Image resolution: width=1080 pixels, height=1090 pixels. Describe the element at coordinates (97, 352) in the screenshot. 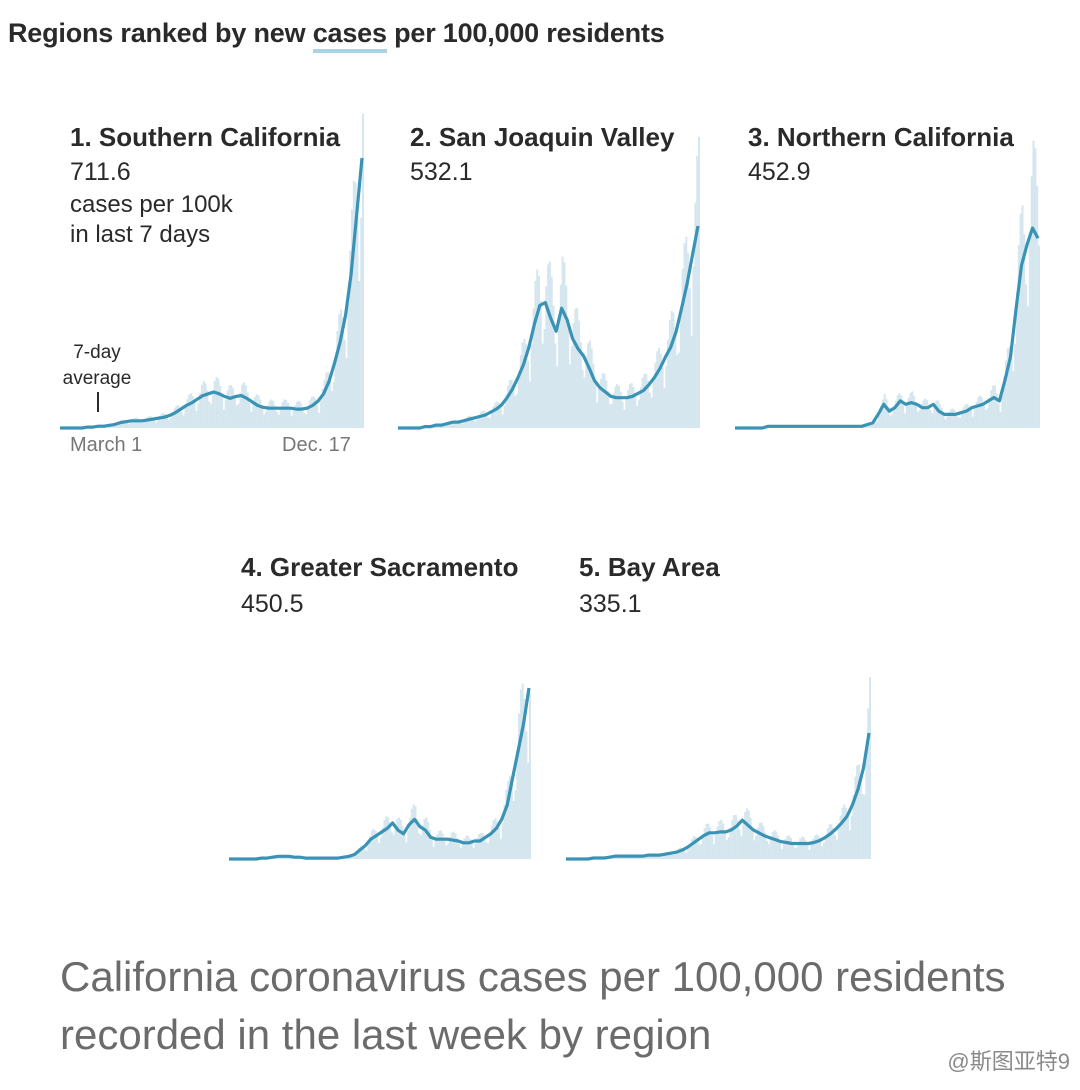

I see `annotation-7-day: 7-day` at that location.